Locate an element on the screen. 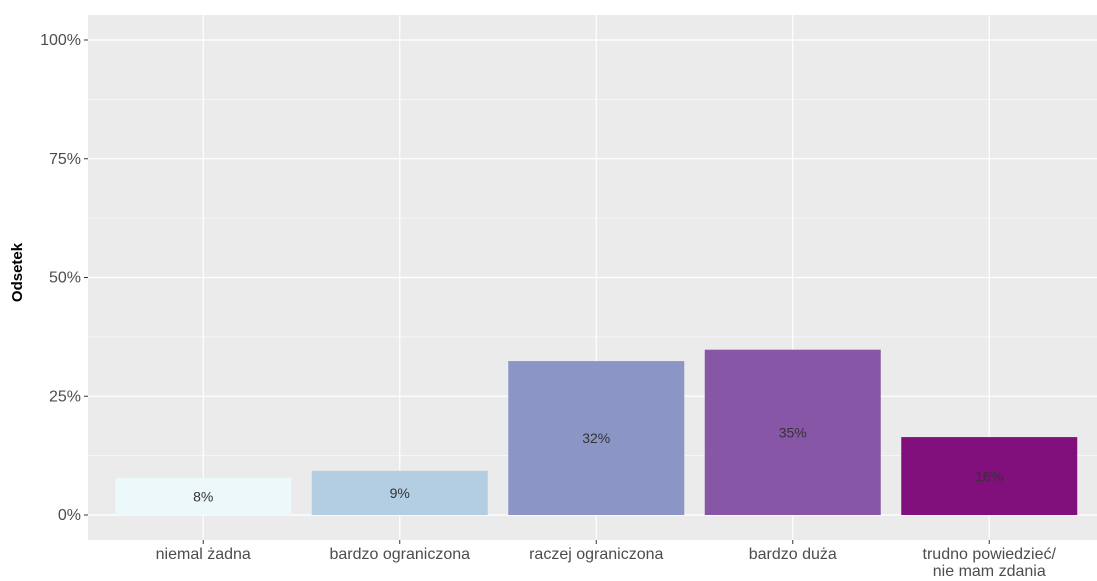 The height and width of the screenshot is (581, 1097). bar-value-label: 8% is located at coordinates (203, 496).